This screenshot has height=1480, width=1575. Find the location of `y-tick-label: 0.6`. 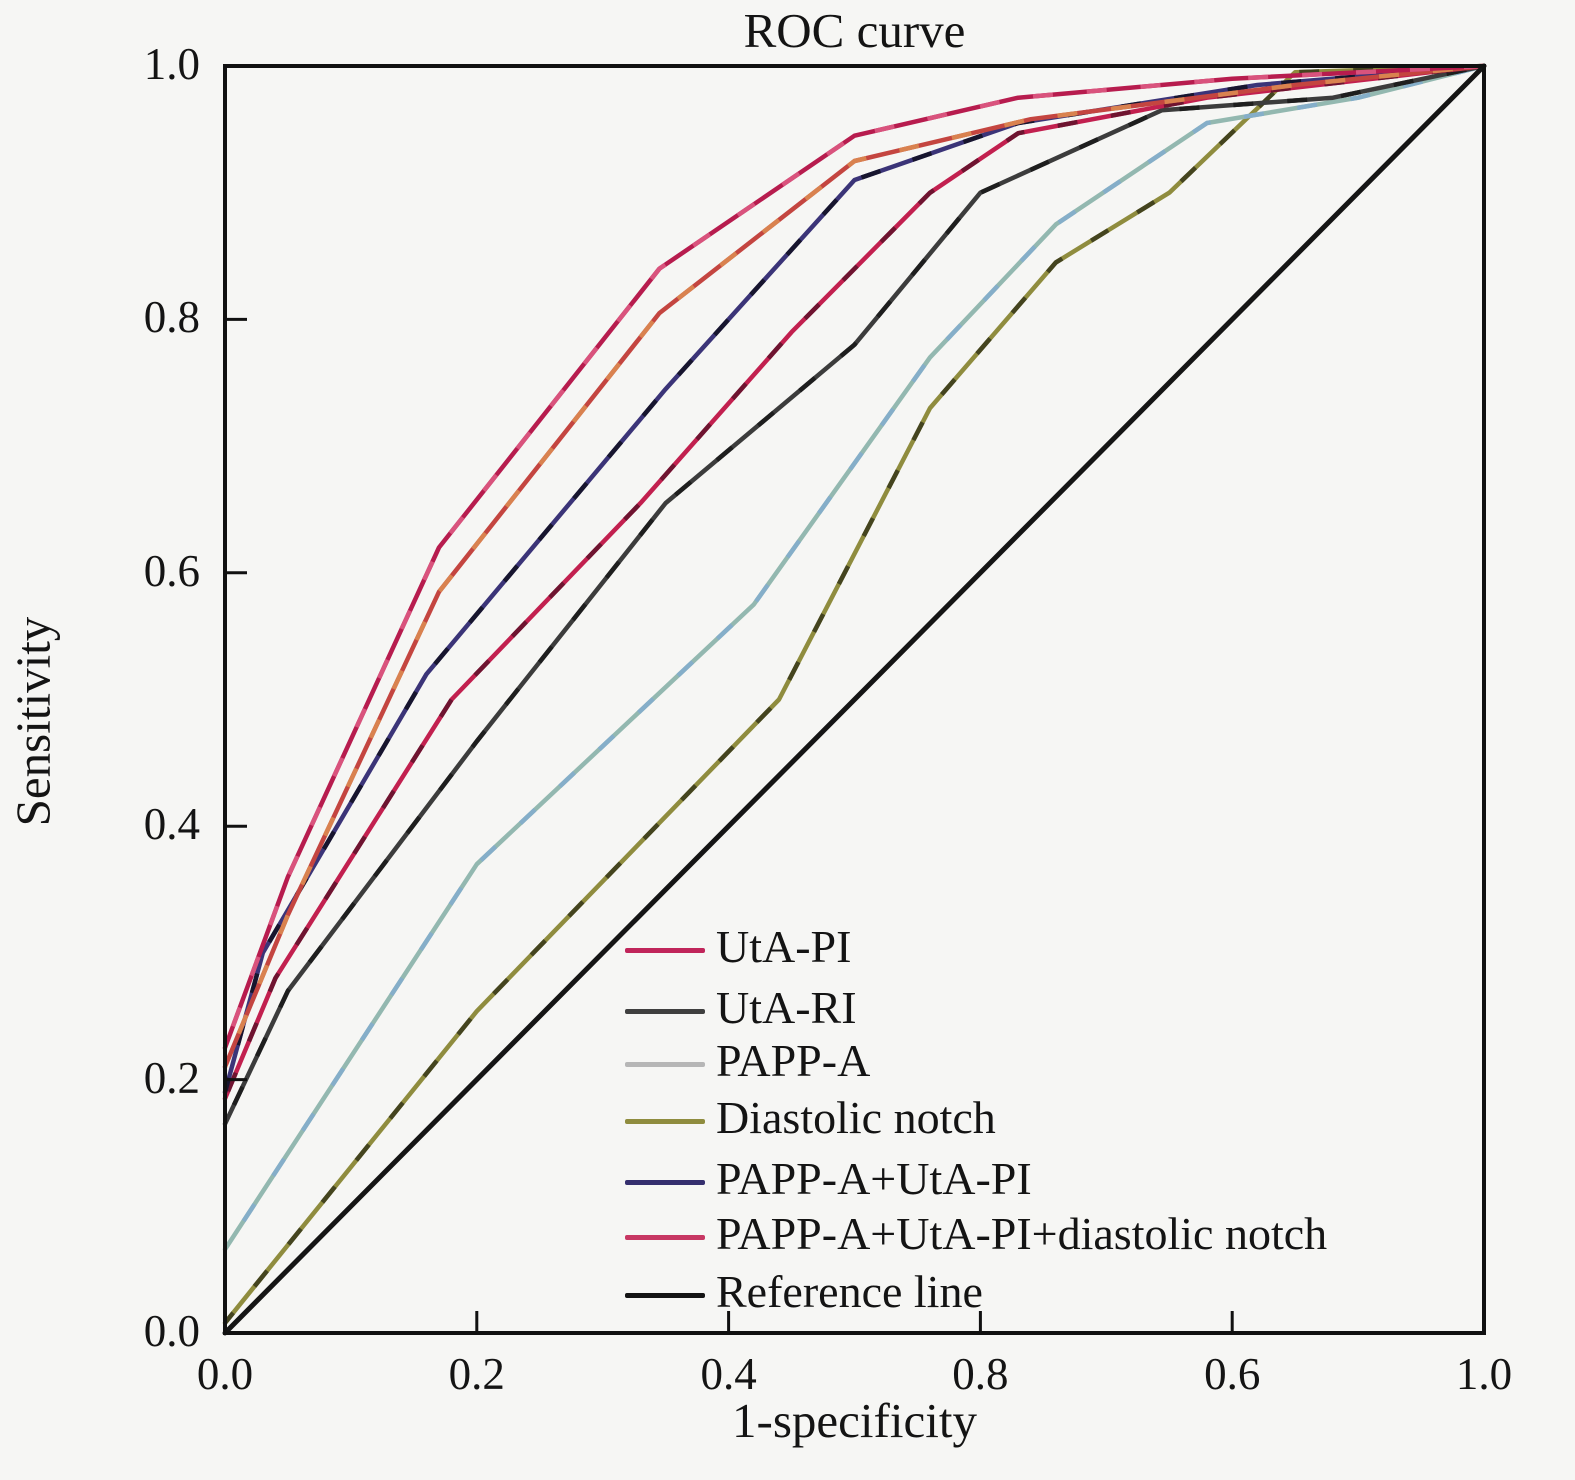

y-tick-label: 0.6 is located at coordinates (171, 570).